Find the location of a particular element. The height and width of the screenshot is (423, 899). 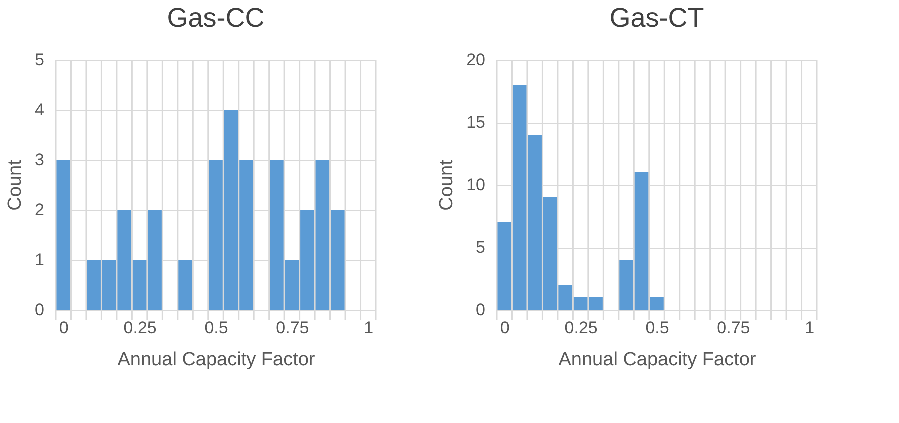

y-tick-label: 20 is located at coordinates (476, 60).